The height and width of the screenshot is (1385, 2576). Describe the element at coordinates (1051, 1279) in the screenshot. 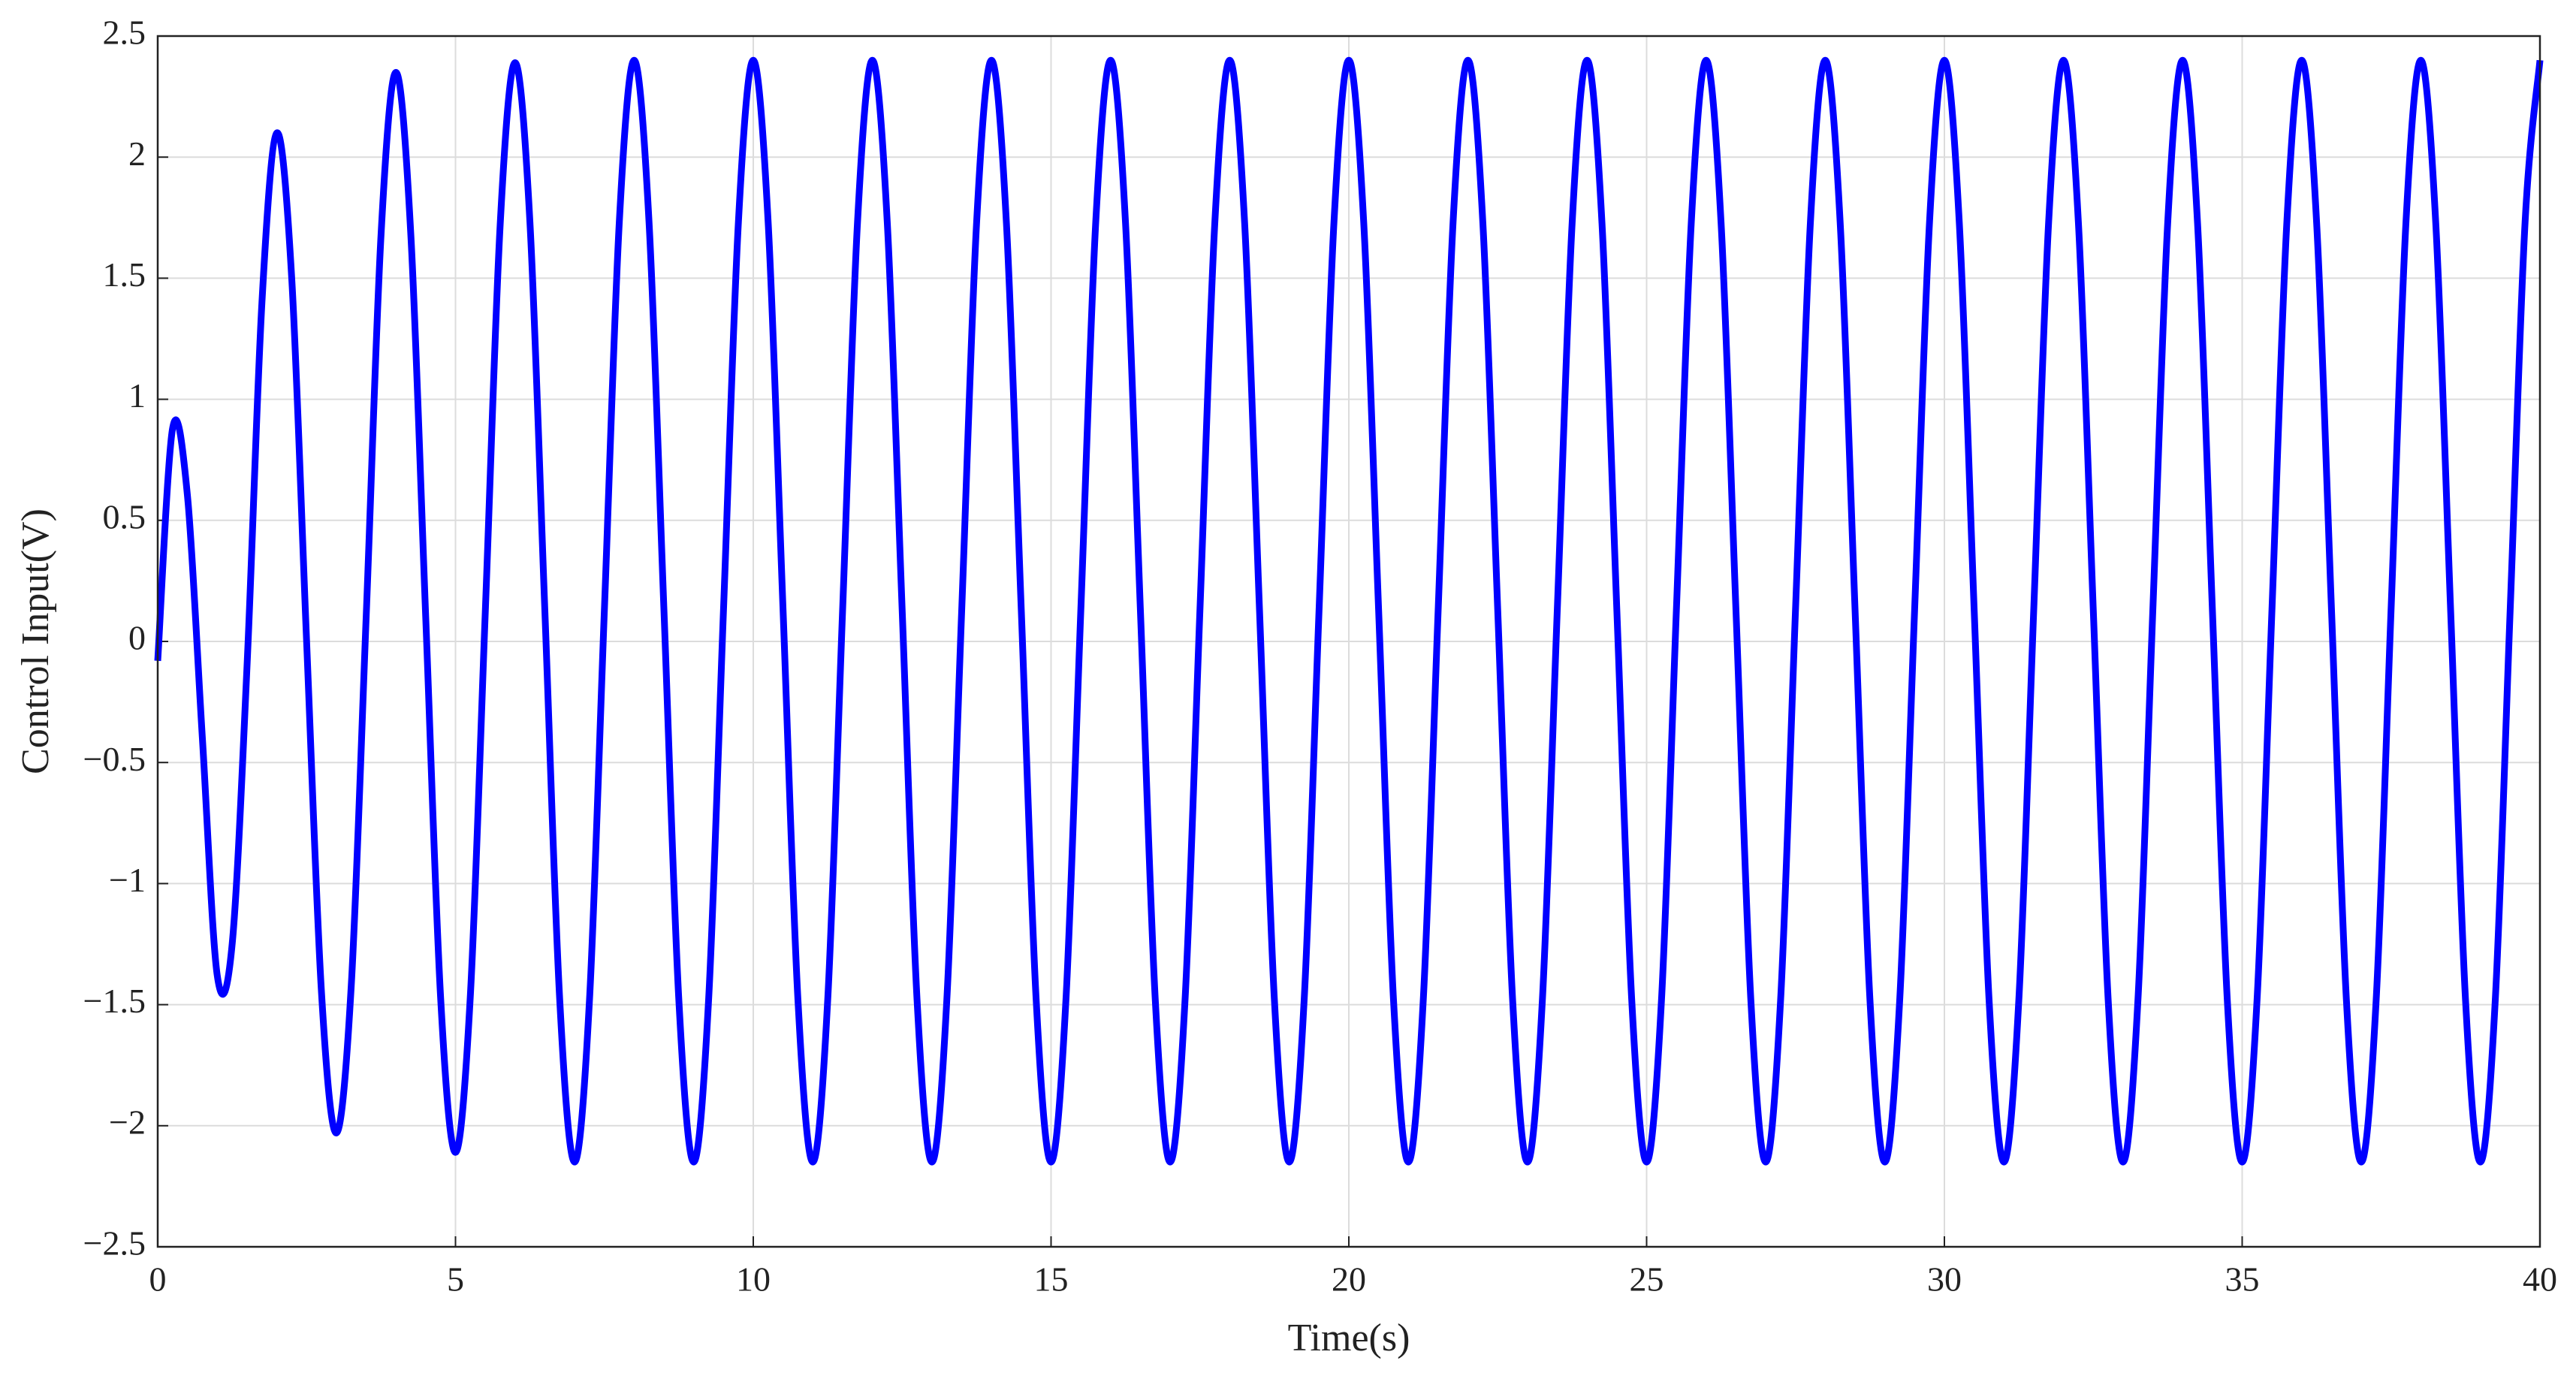

I see `x-tick-label: 15` at that location.